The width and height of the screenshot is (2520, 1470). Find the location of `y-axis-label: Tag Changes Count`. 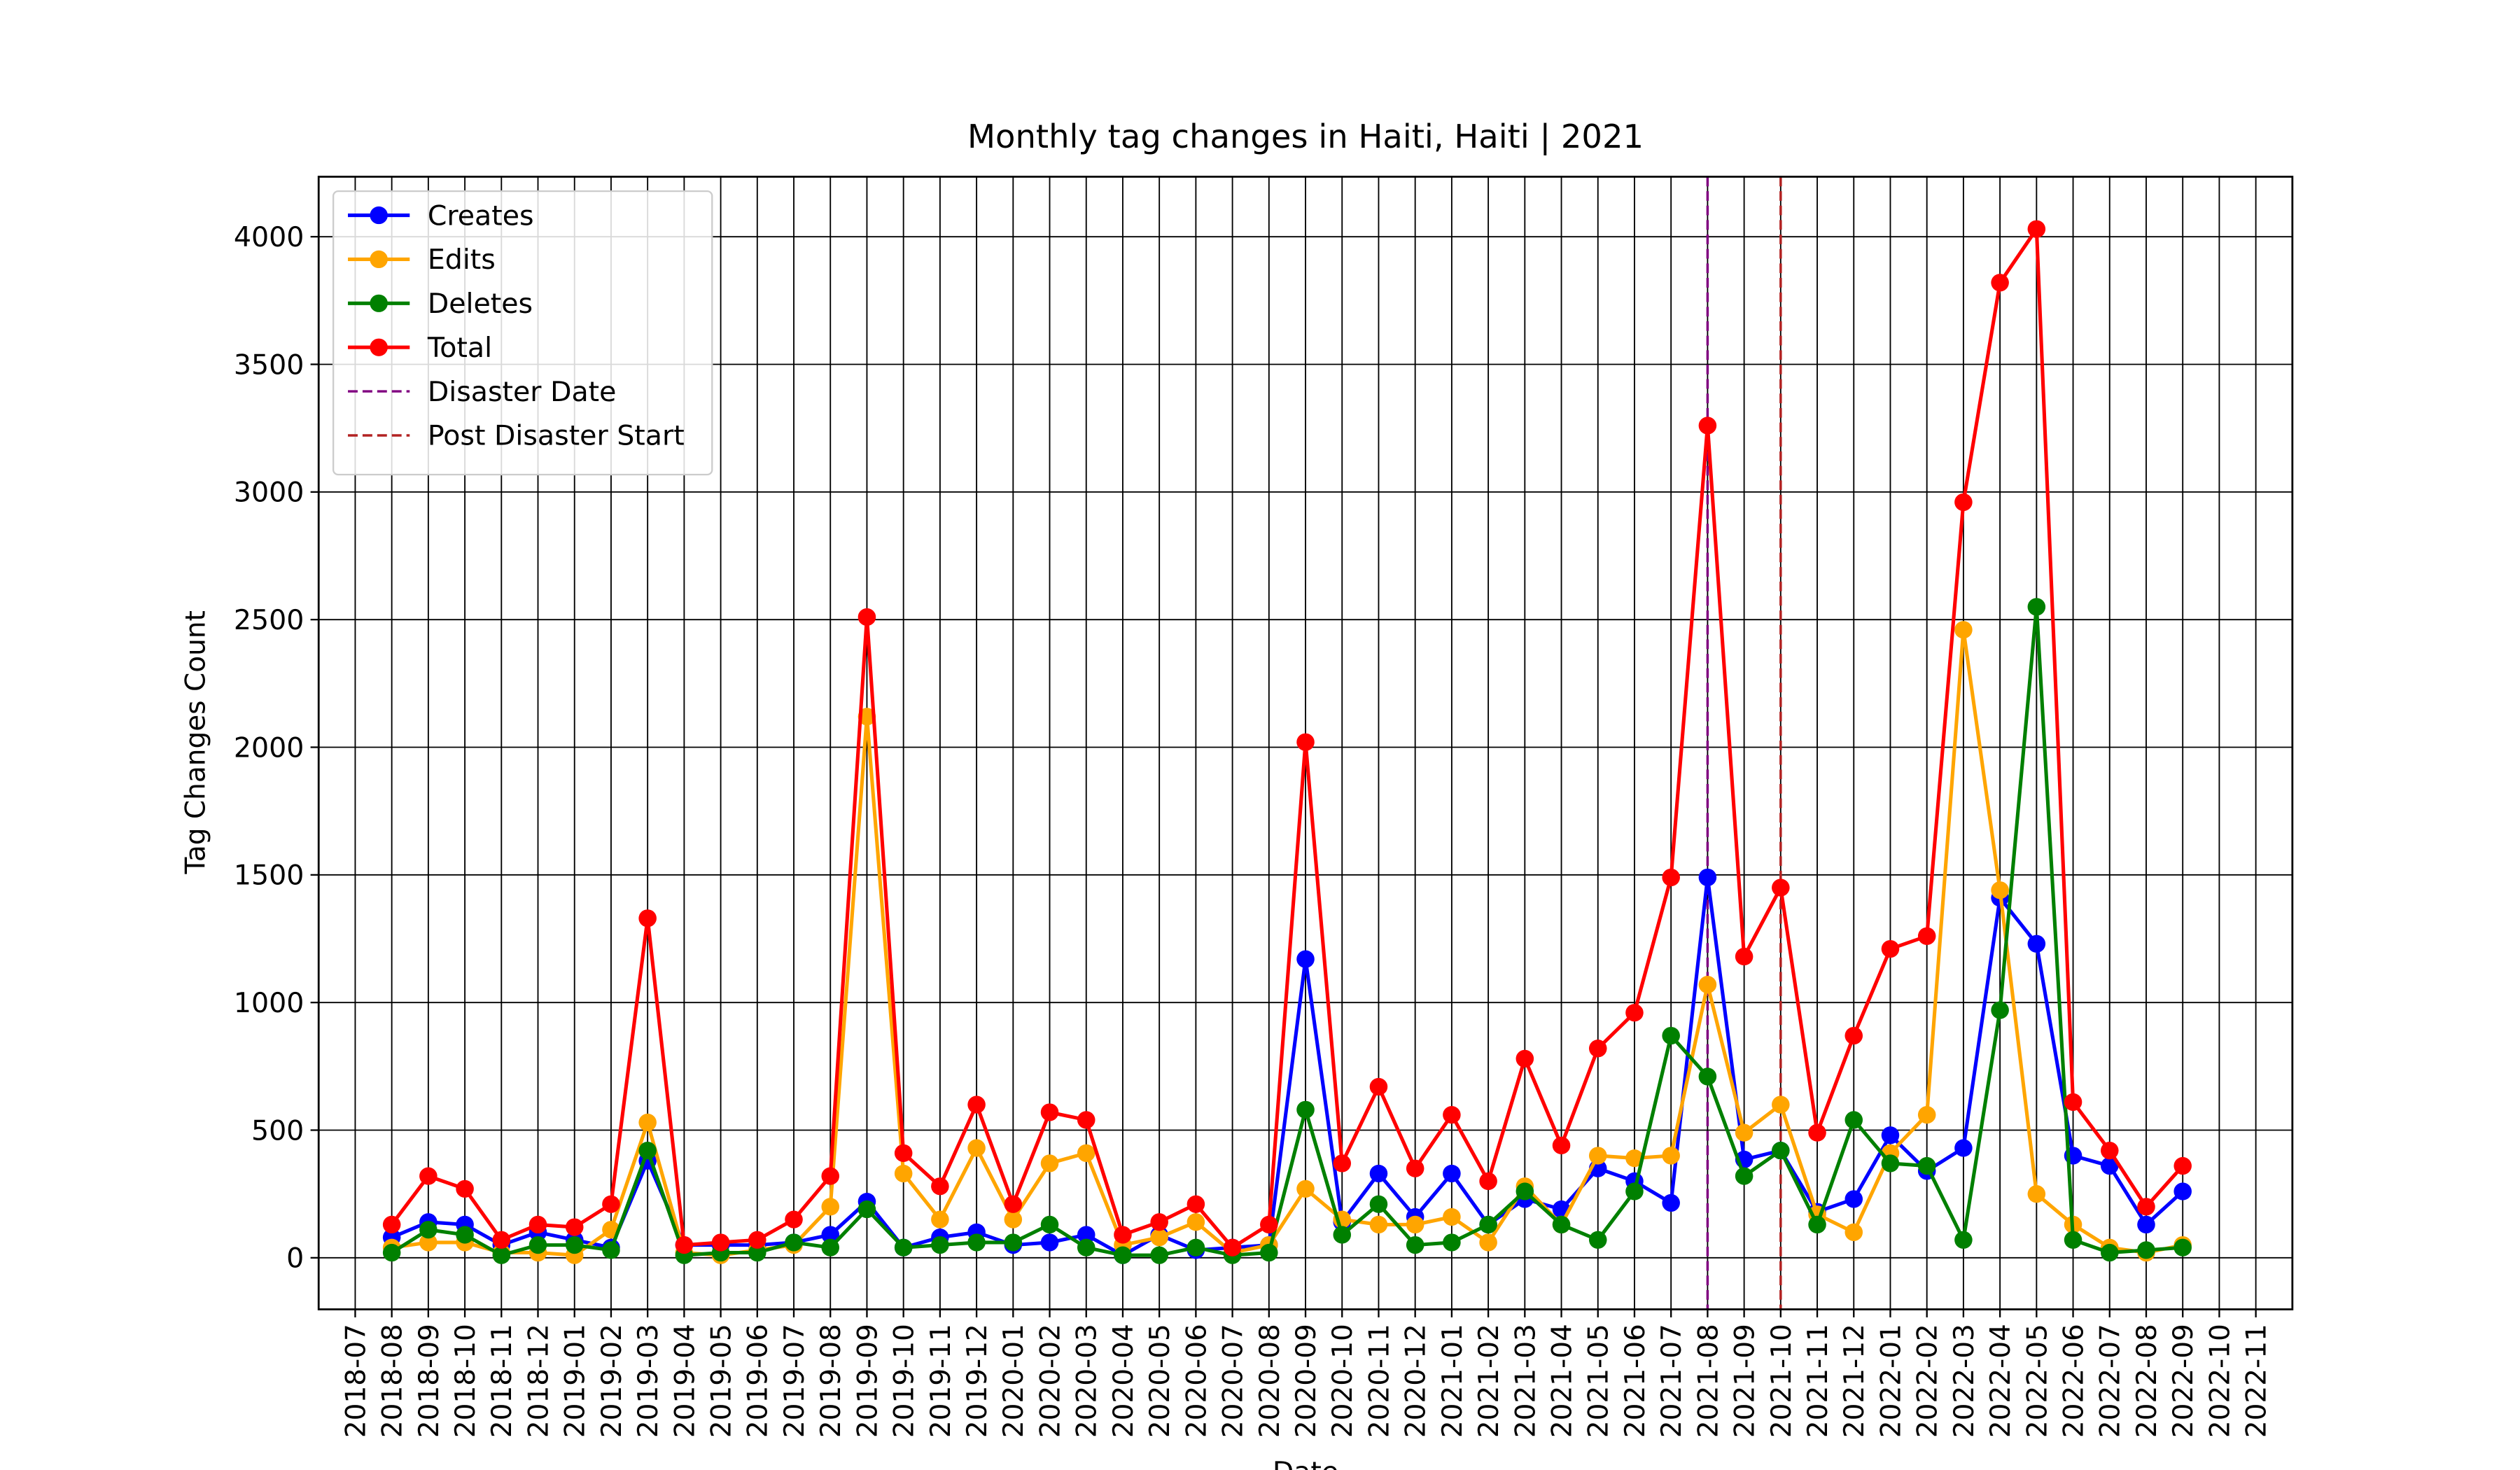

y-axis-label: Tag Changes Count is located at coordinates (195, 742).